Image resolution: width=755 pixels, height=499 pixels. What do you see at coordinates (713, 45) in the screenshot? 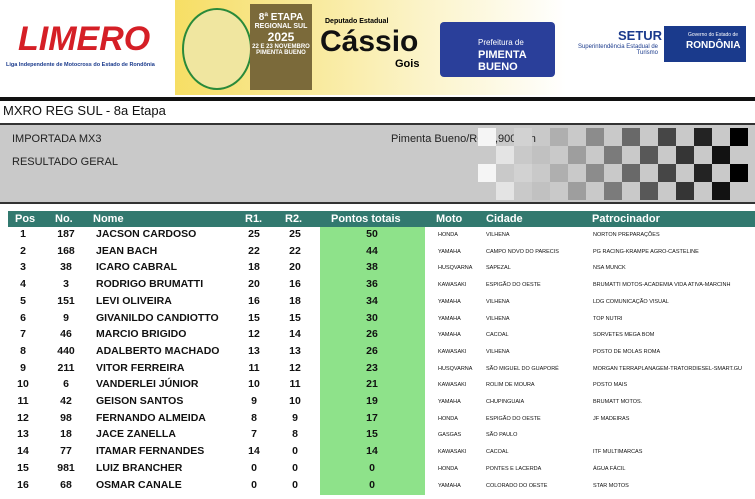
I see `gov-state: RONDÔNIA` at bounding box center [713, 45].